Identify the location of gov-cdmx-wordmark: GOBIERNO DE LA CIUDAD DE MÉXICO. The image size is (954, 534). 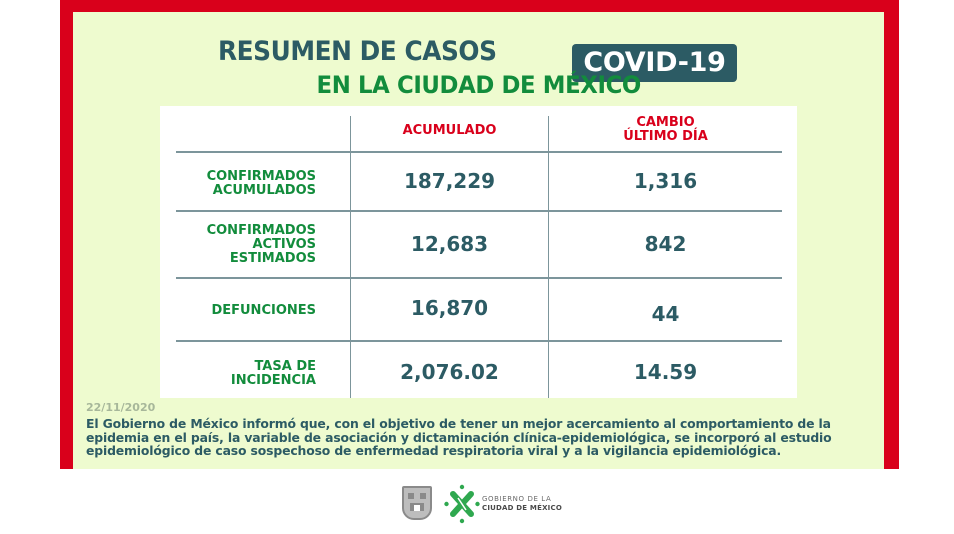
(522, 504).